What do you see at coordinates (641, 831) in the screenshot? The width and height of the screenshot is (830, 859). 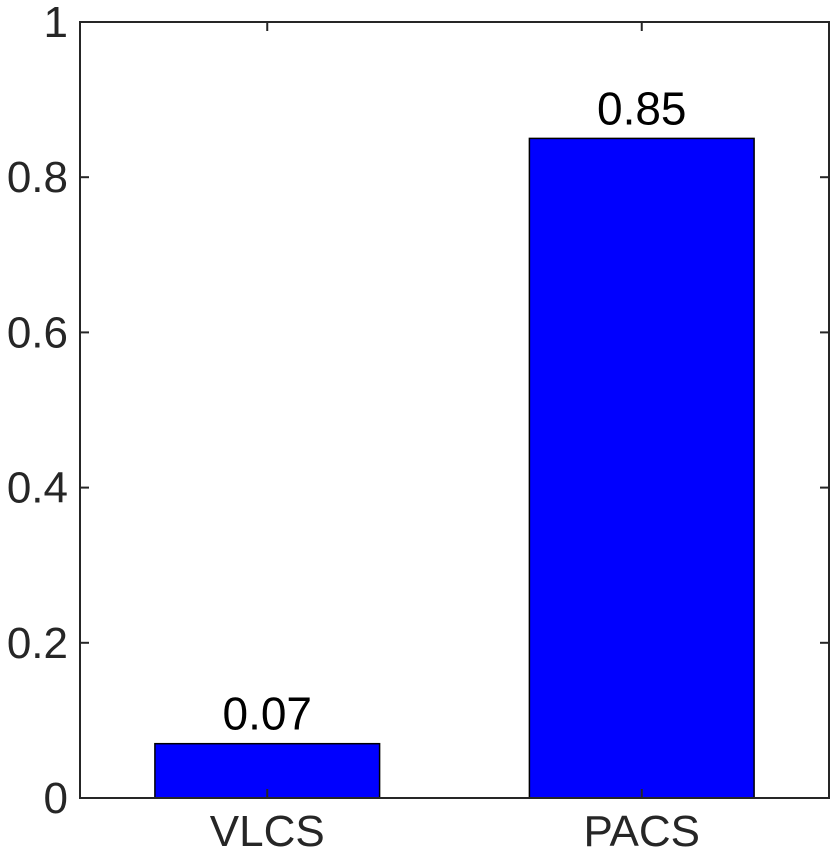 I see `x-tick-label-pacs: PACS` at bounding box center [641, 831].